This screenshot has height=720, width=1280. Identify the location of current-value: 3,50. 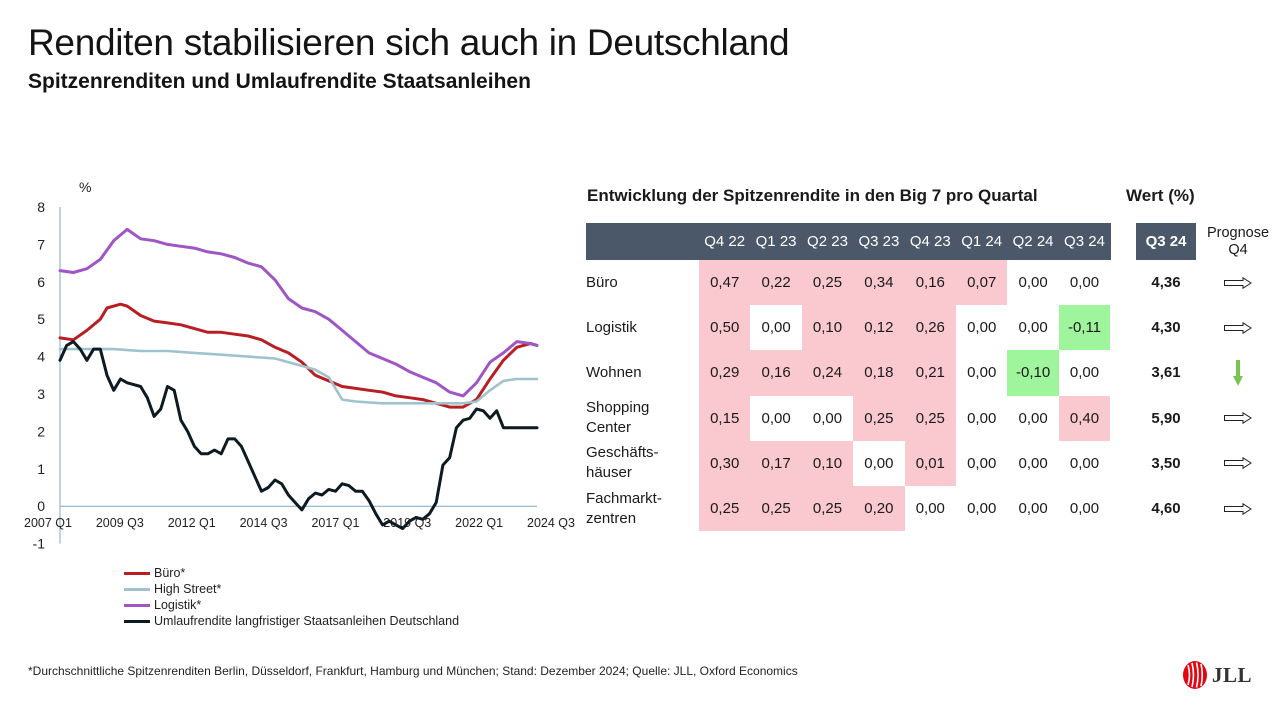
(1166, 463).